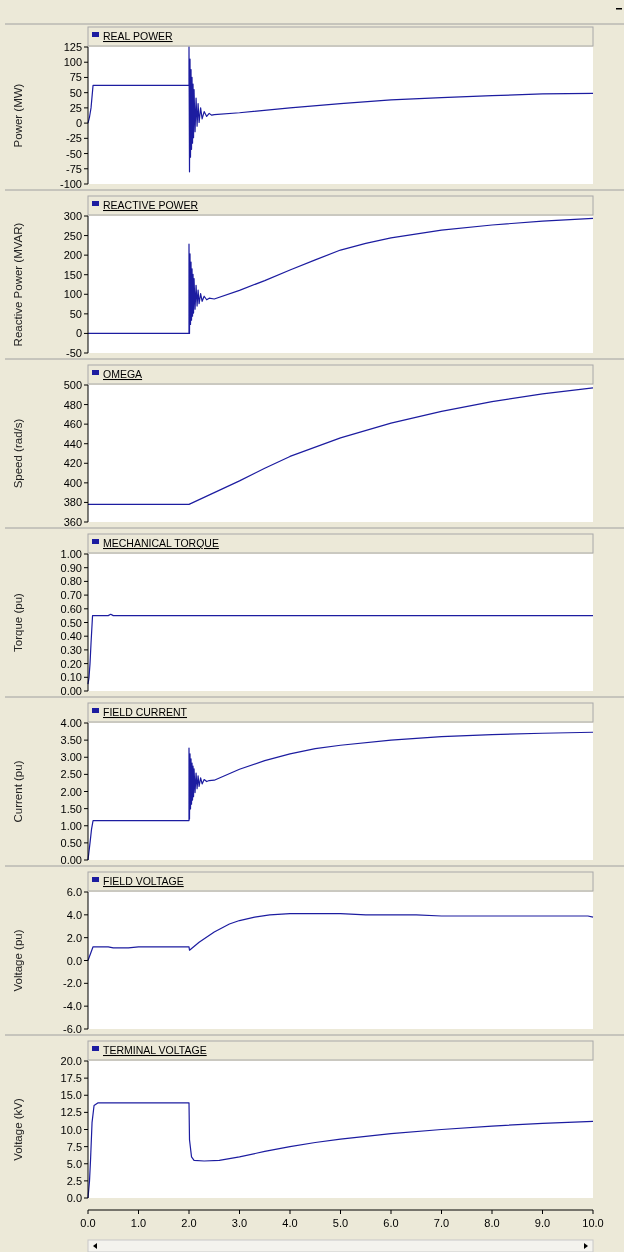  What do you see at coordinates (74, 937) in the screenshot?
I see `y-tick-label: 2.0` at bounding box center [74, 937].